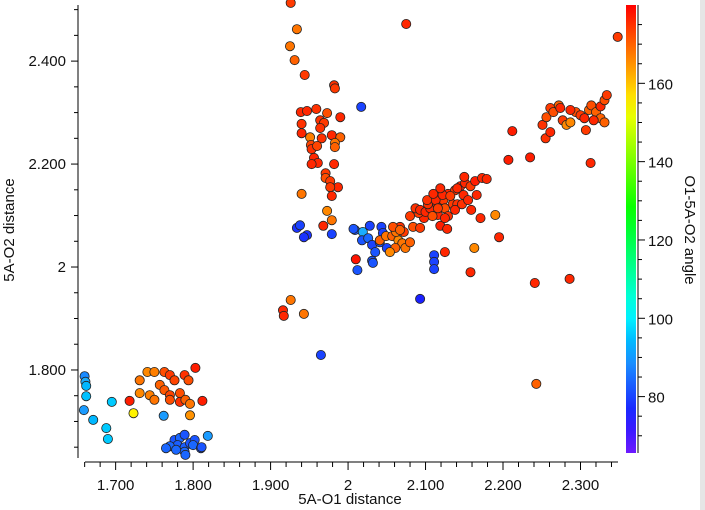 The width and height of the screenshot is (705, 510). I want to click on colorbar-tick-label: 160, so click(660, 84).